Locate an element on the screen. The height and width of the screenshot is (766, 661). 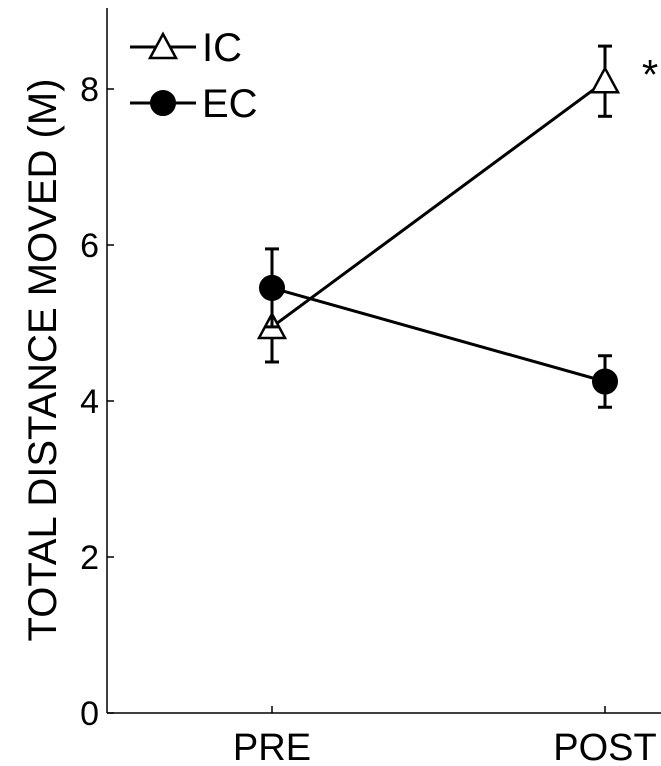
y-tick-label: 2 is located at coordinates (89, 558).